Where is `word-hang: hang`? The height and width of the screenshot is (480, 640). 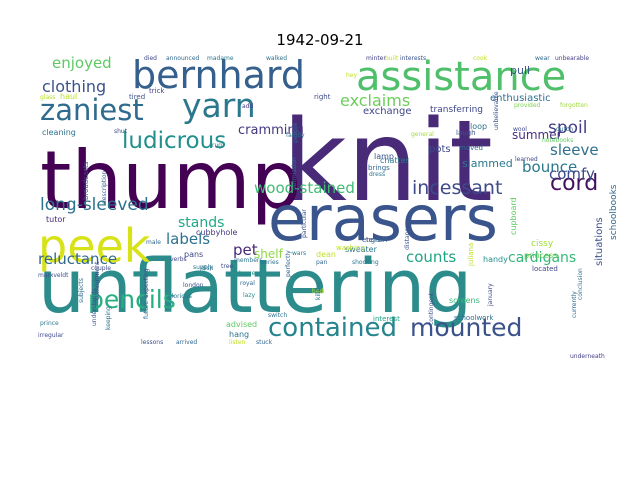
word-hang: hang is located at coordinates (239, 334).